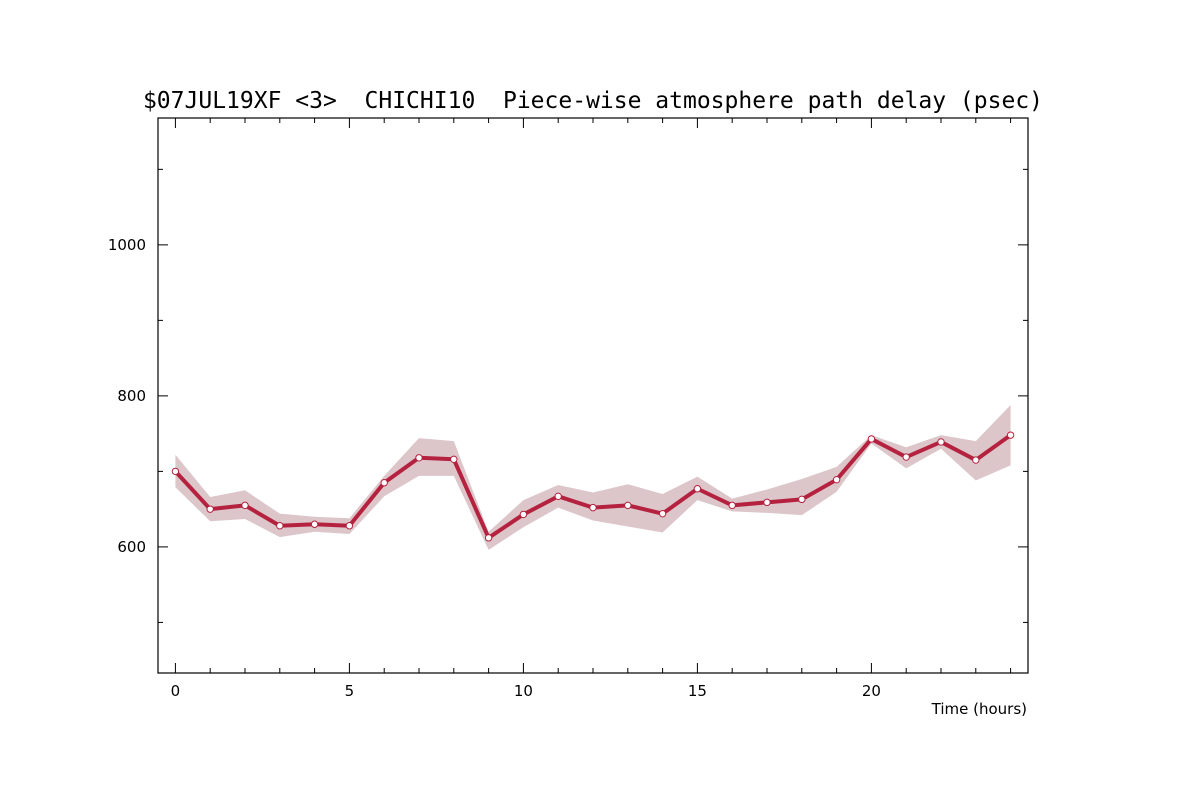 The width and height of the screenshot is (1186, 791). Describe the element at coordinates (979, 709) in the screenshot. I see `x-axis-label: Time (hours)` at that location.